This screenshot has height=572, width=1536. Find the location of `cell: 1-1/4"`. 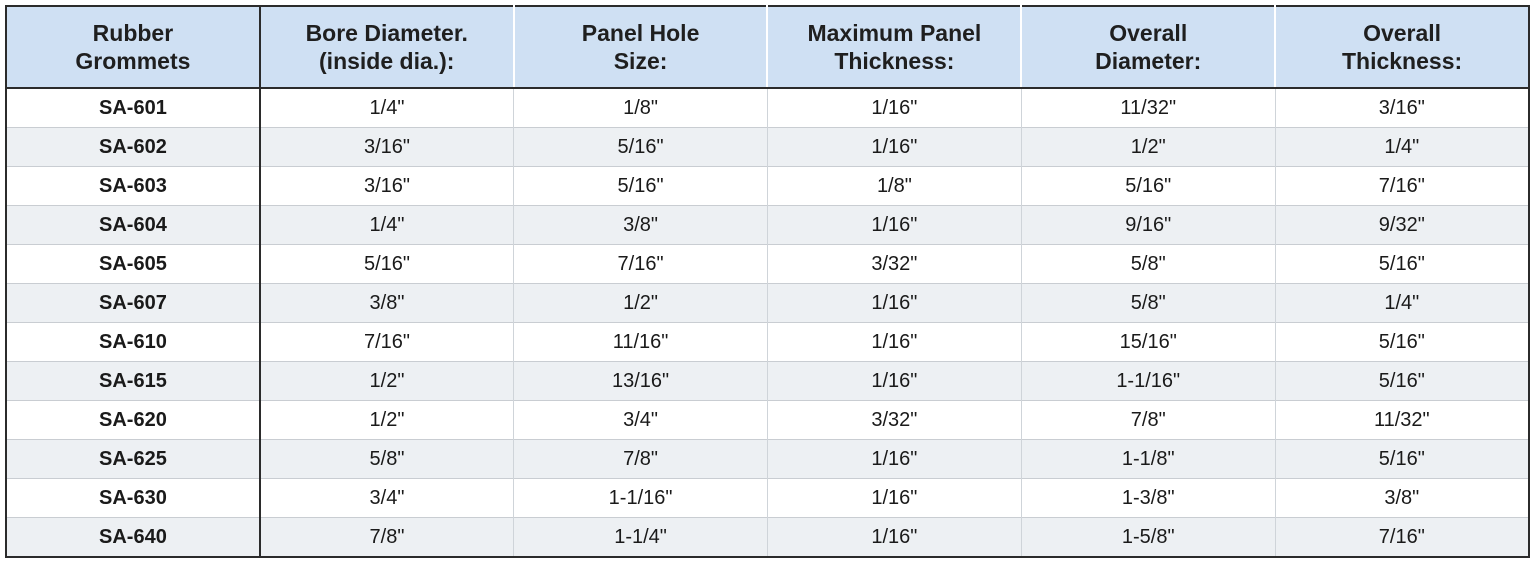

cell: 1-1/4" is located at coordinates (640, 537).